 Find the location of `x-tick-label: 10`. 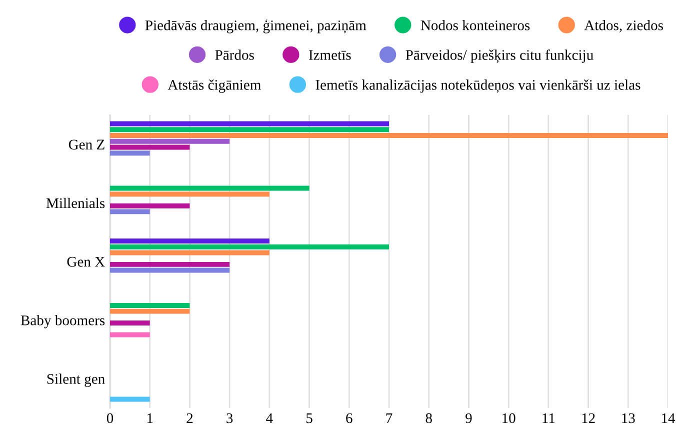

x-tick-label: 10 is located at coordinates (509, 418).